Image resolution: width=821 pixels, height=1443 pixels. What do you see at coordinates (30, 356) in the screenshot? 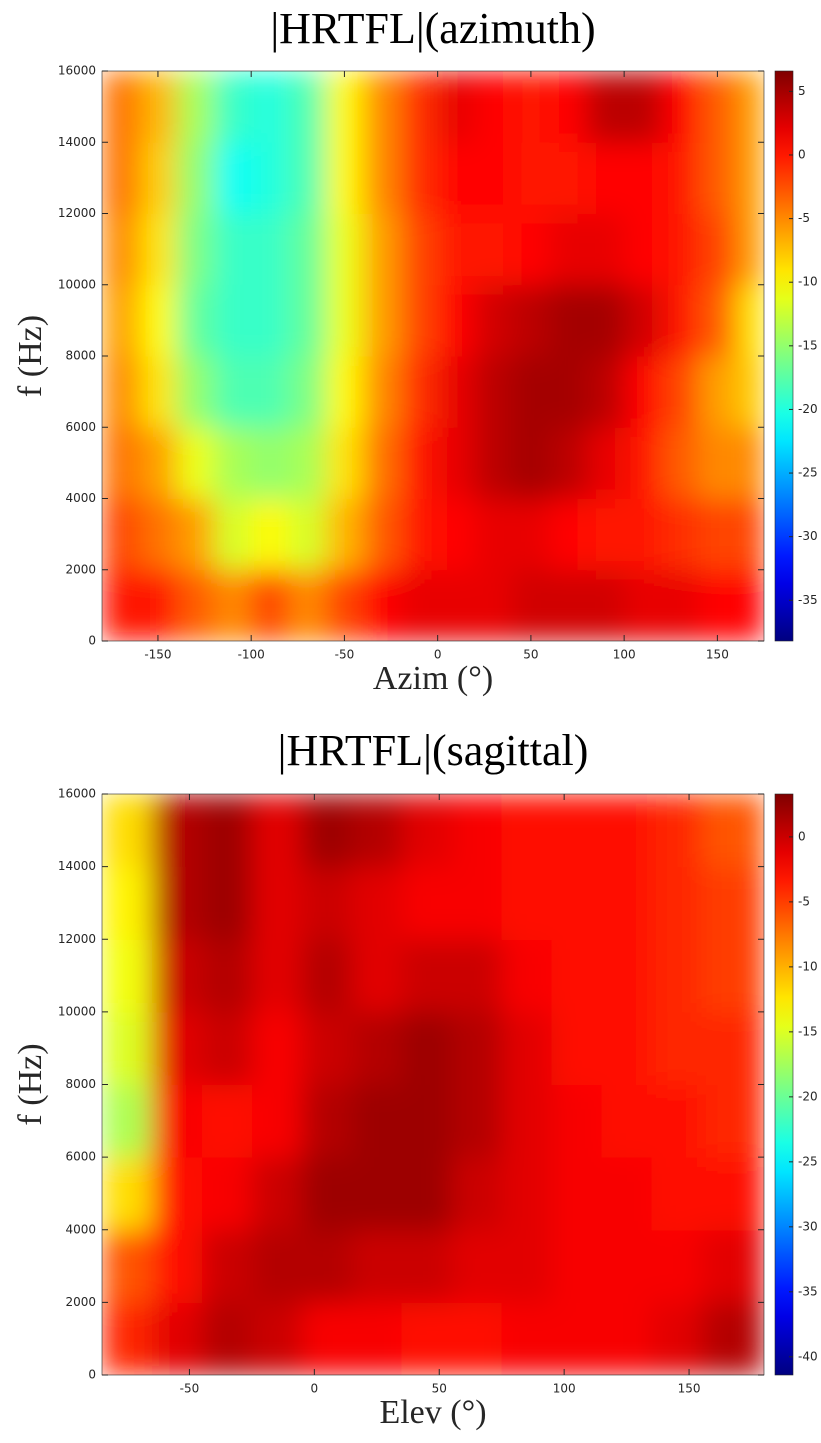
I see `y-axis-label: f (Hz)` at bounding box center [30, 356].